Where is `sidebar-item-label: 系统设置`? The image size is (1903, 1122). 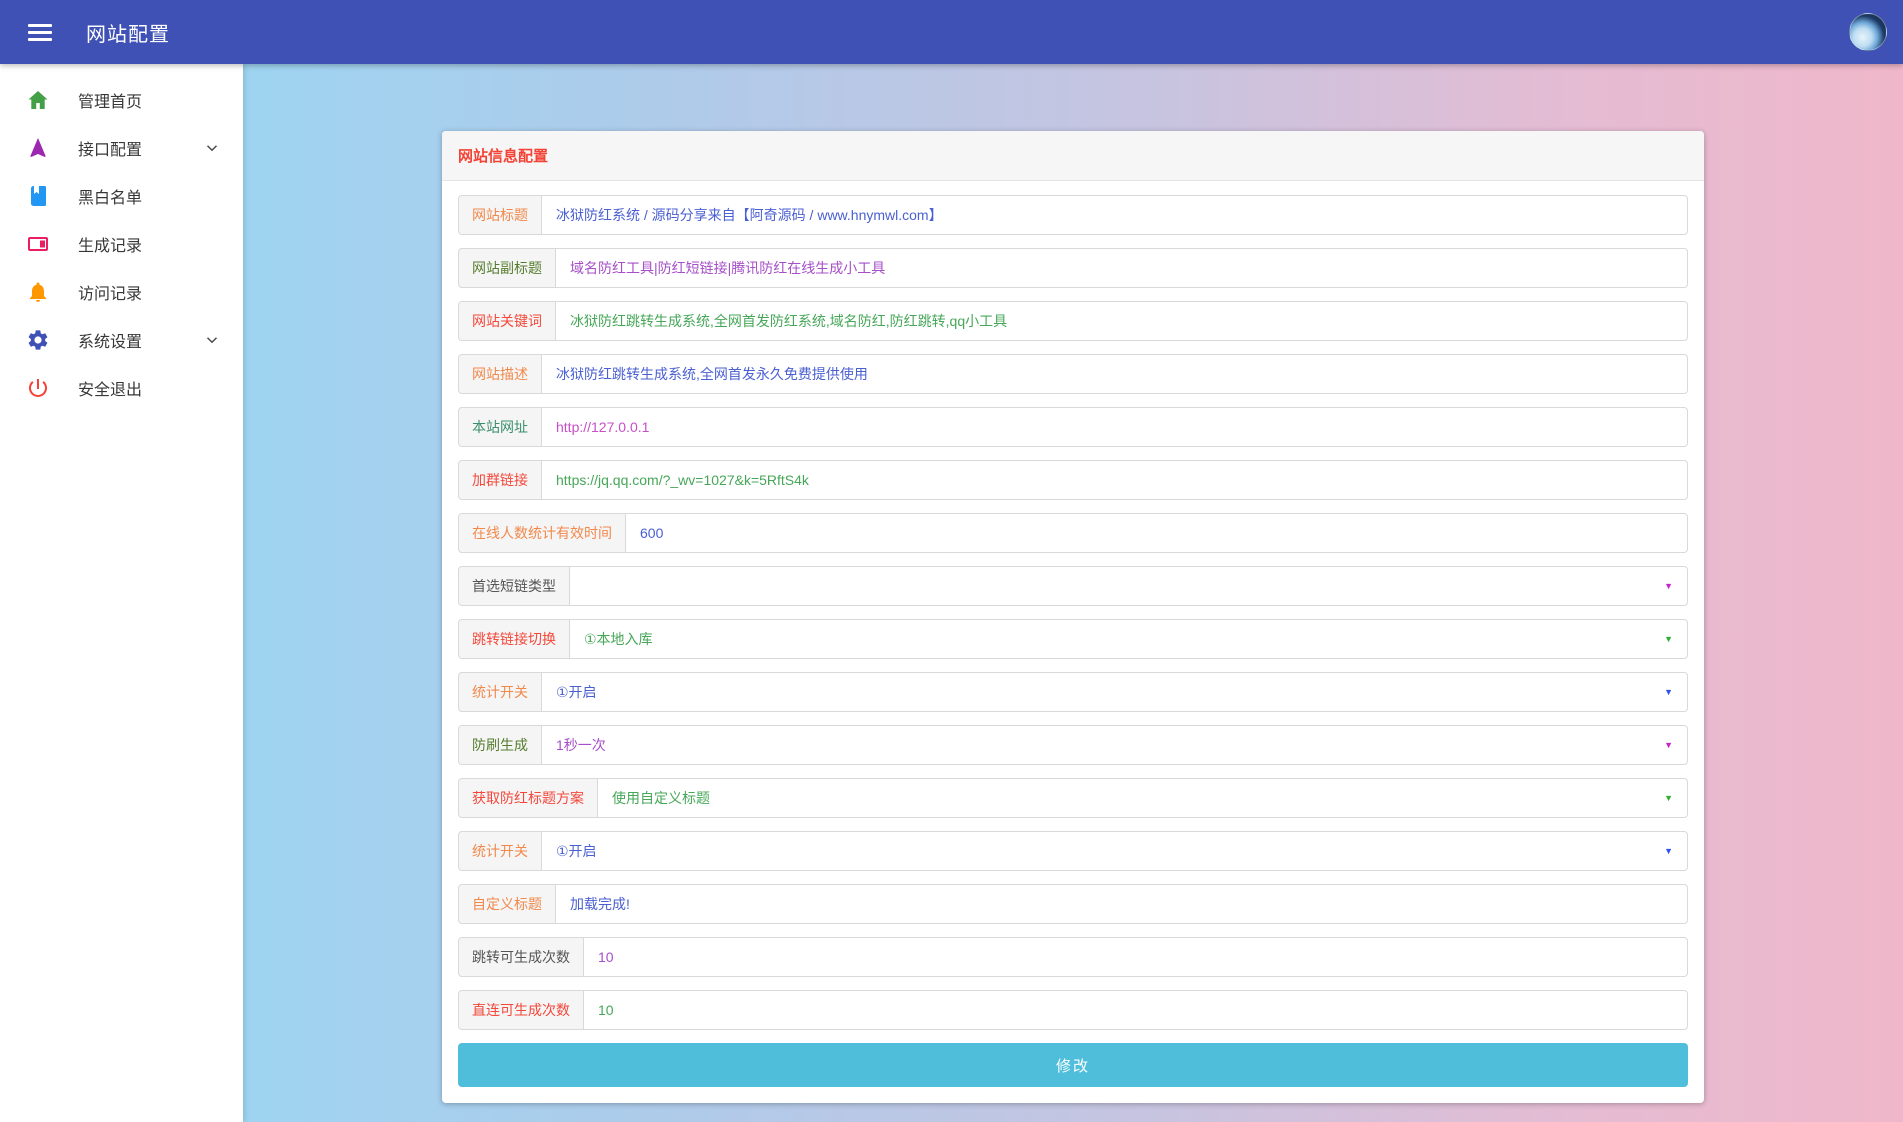 sidebar-item-label: 系统设置 is located at coordinates (110, 342).